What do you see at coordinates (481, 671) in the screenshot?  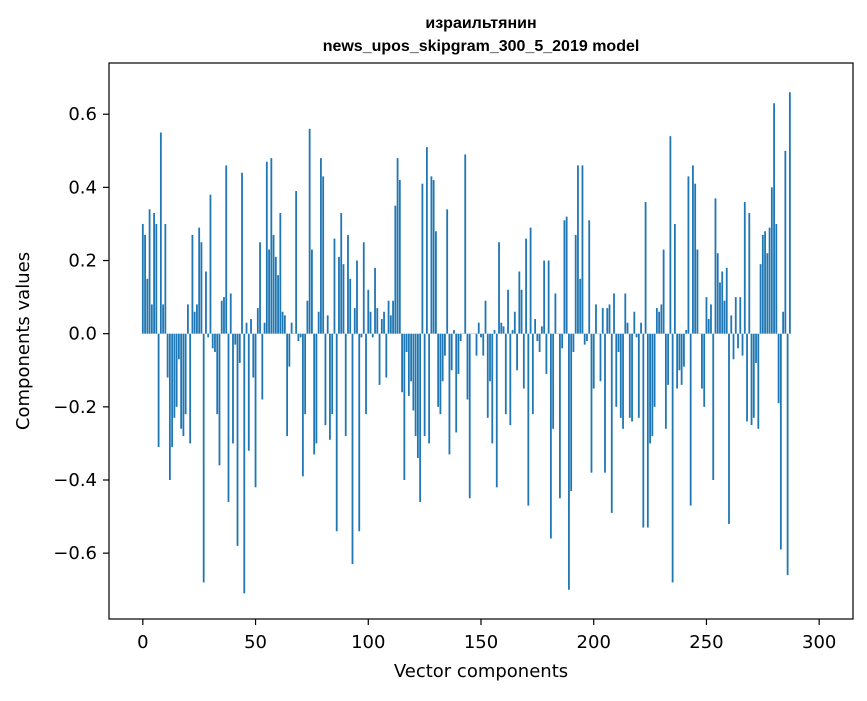 I see `x-axis-label: Vector components` at bounding box center [481, 671].